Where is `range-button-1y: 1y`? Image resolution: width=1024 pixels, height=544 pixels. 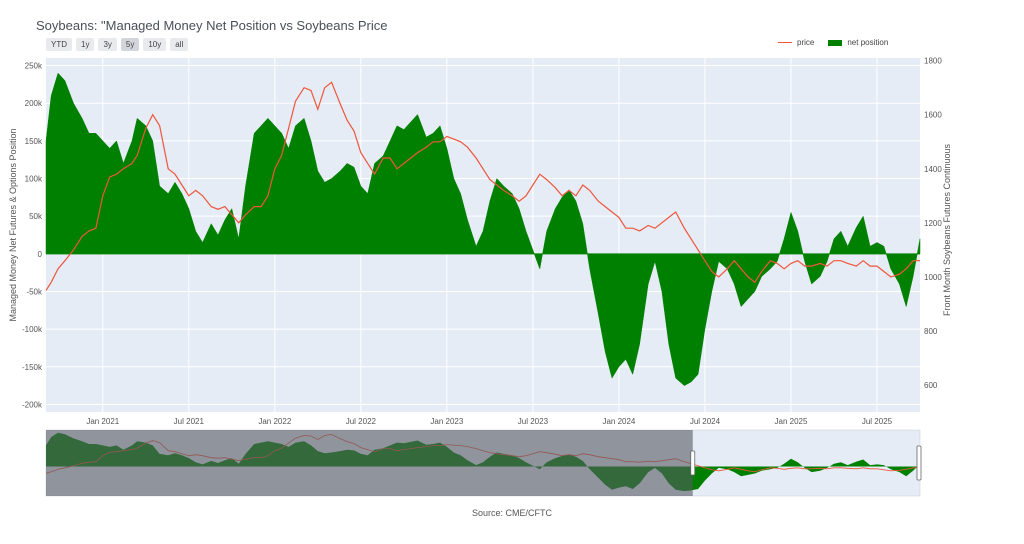
range-button-1y: 1y is located at coordinates (85, 44).